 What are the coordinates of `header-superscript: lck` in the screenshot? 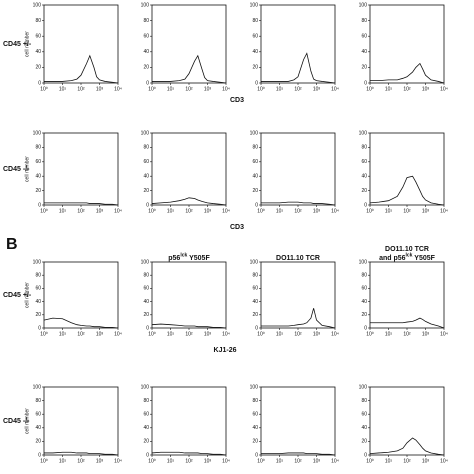 It's located at (183, 256).